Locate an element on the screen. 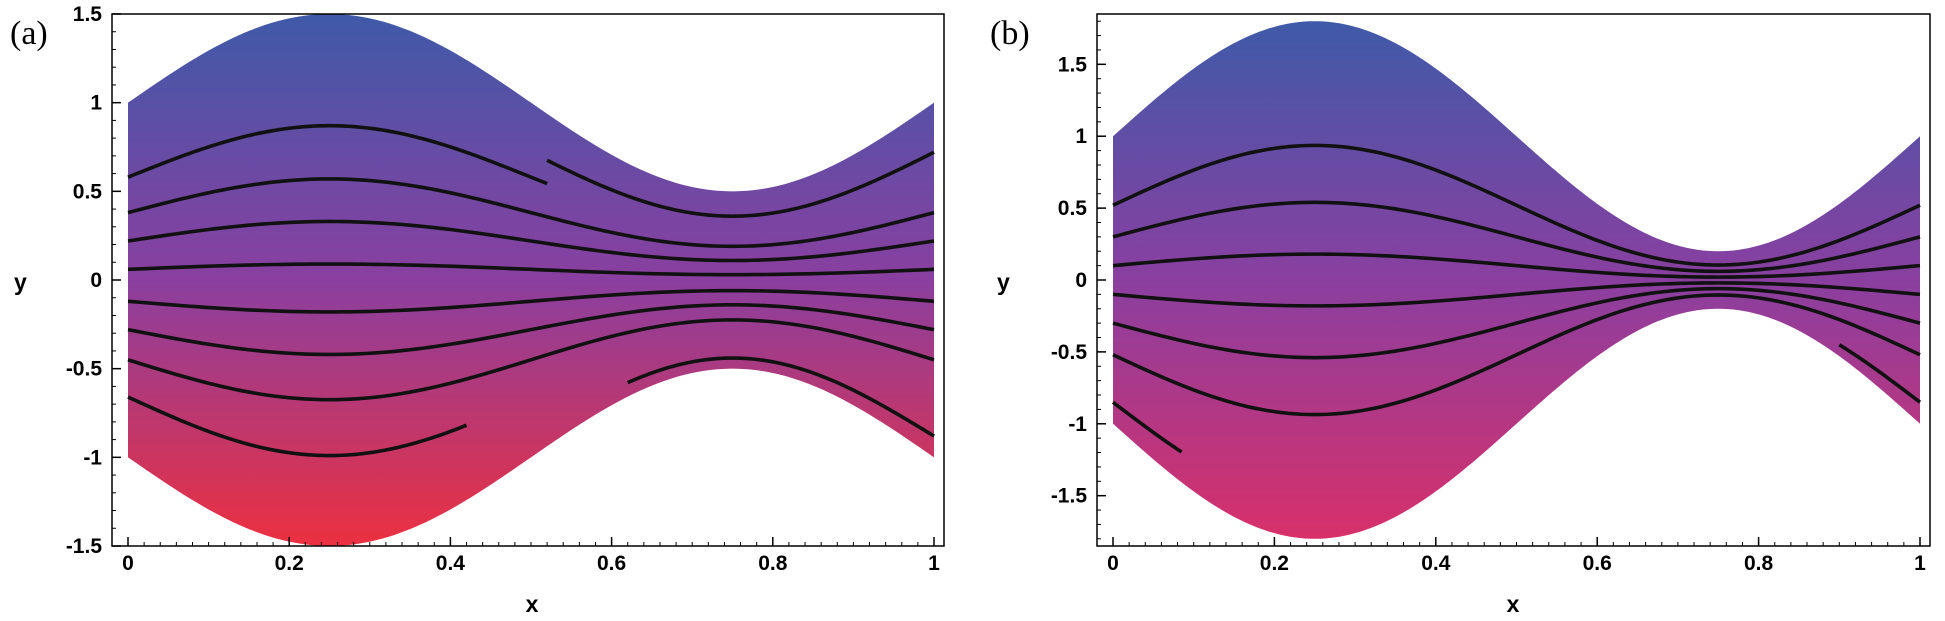 This screenshot has height=621, width=1945. x-axis-label-a: x is located at coordinates (532, 604).